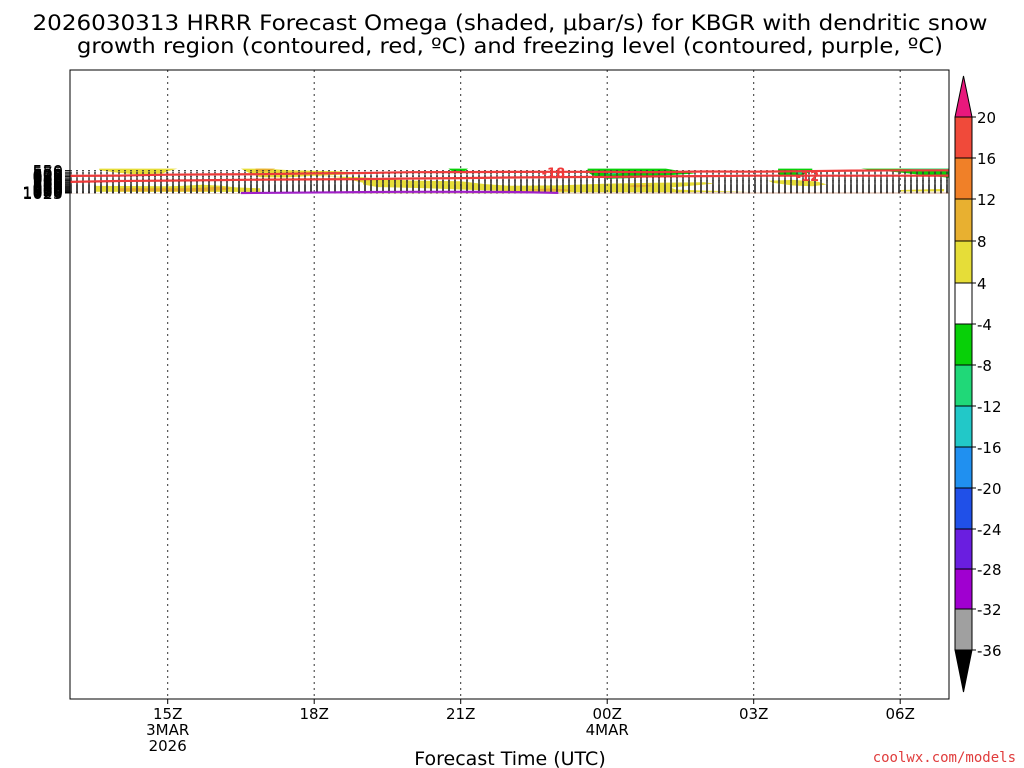  What do you see at coordinates (753, 714) in the screenshot?
I see `x-tick-label: 03Z` at bounding box center [753, 714].